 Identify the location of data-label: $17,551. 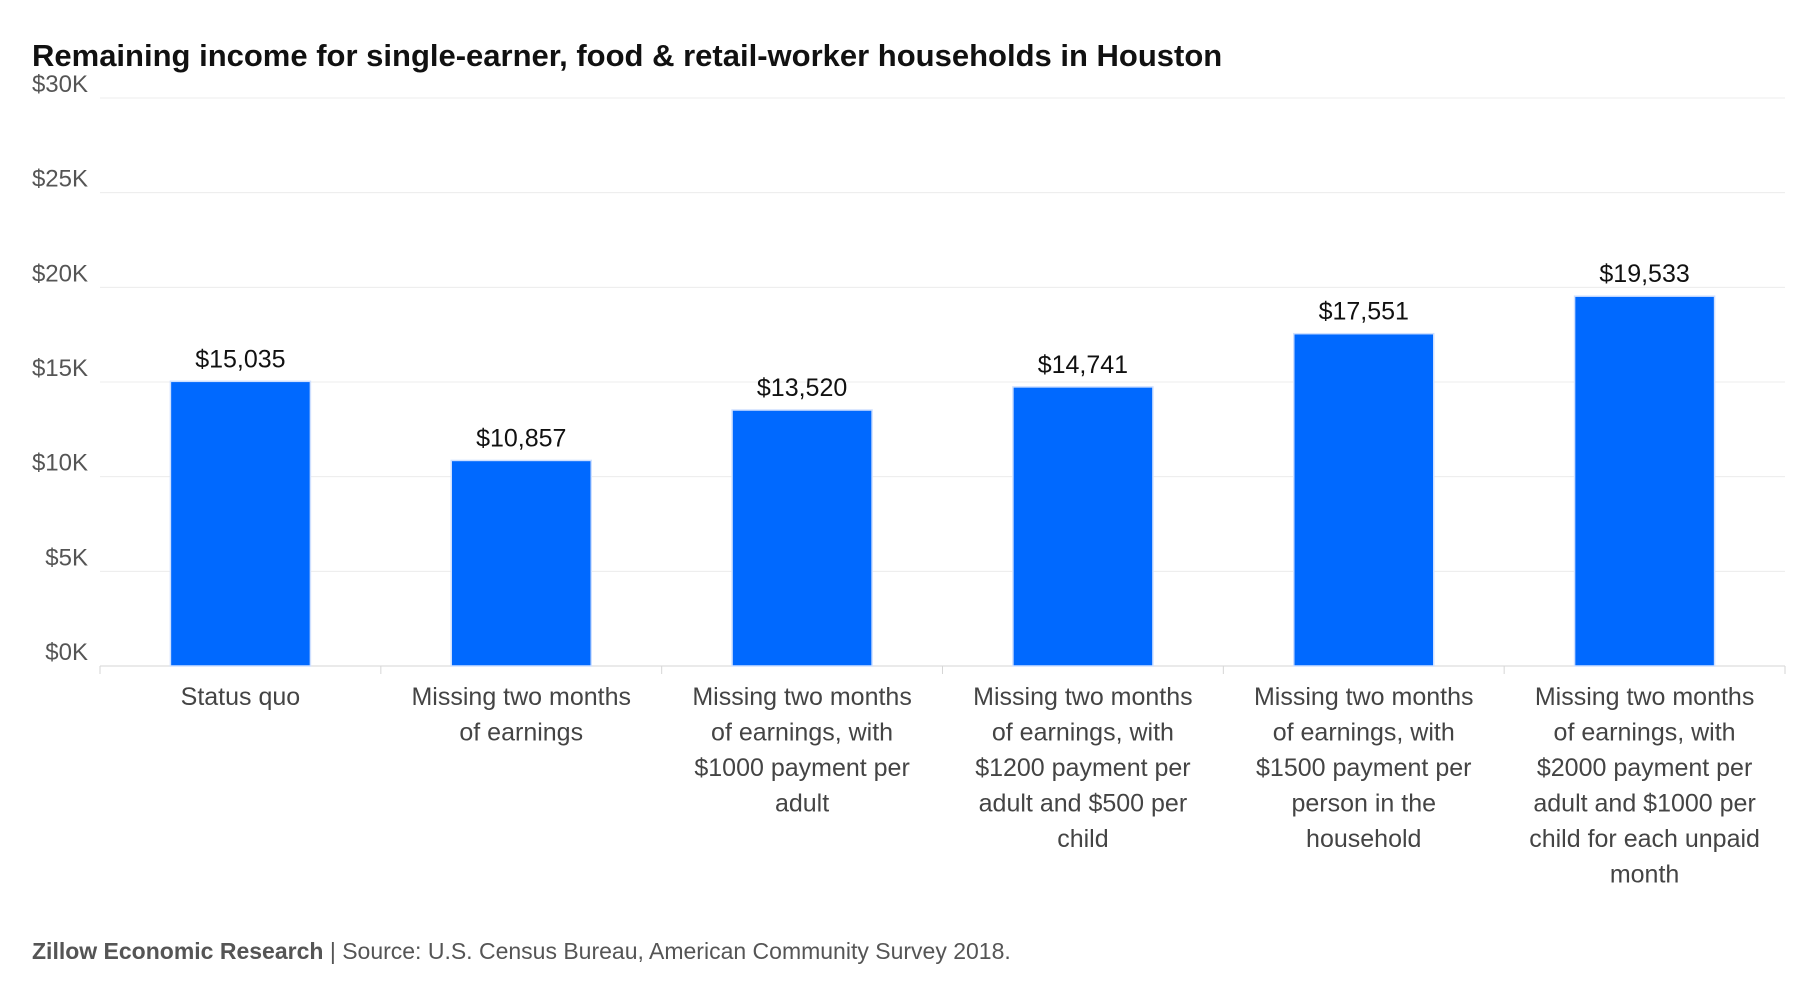
(1364, 312).